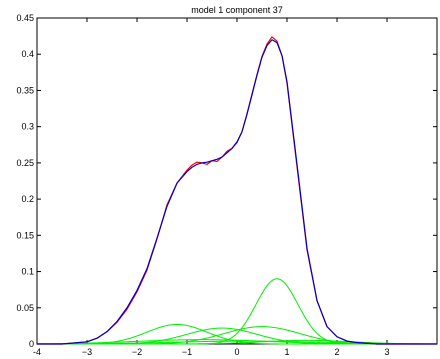 Image resolution: width=440 pixels, height=359 pixels. Describe the element at coordinates (25, 163) in the screenshot. I see `y-tick-label: 0.25` at that location.